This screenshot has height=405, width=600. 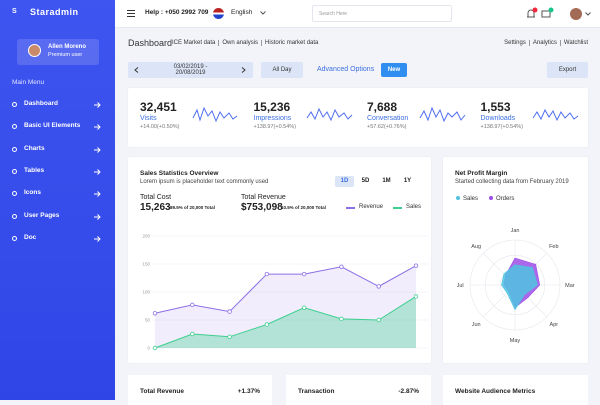 What do you see at coordinates (30, 237) in the screenshot?
I see `menu-label: Doc` at bounding box center [30, 237].